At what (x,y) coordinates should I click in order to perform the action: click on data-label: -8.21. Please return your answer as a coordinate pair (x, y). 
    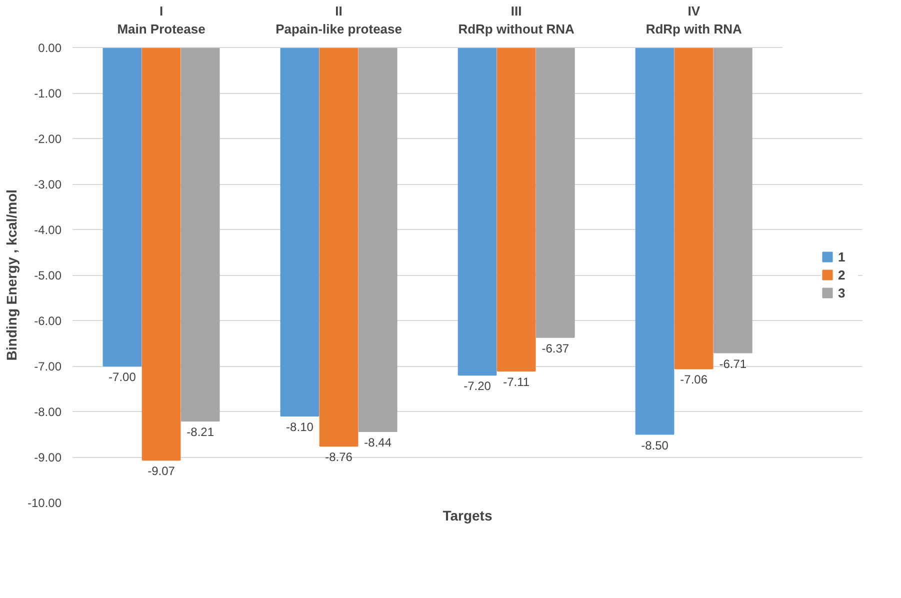
    Looking at the image, I should click on (200, 432).